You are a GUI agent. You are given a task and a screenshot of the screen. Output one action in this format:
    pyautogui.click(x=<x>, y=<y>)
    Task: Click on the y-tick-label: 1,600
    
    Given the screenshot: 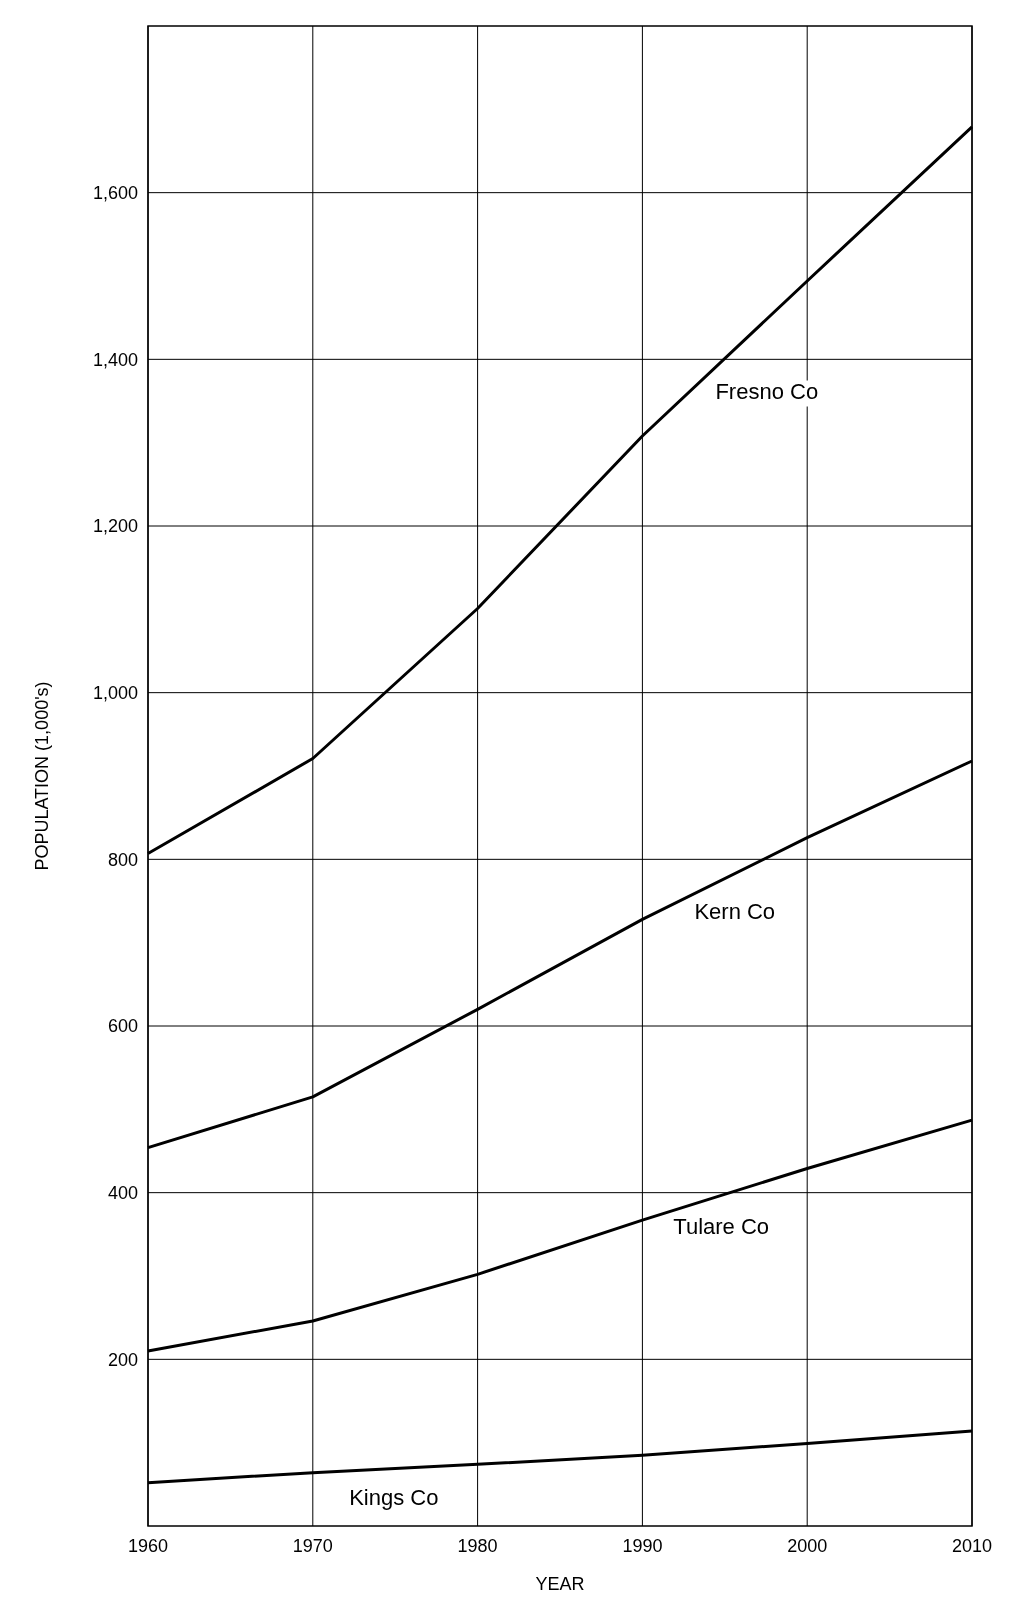 What is the action you would take?
    pyautogui.click(x=115, y=192)
    